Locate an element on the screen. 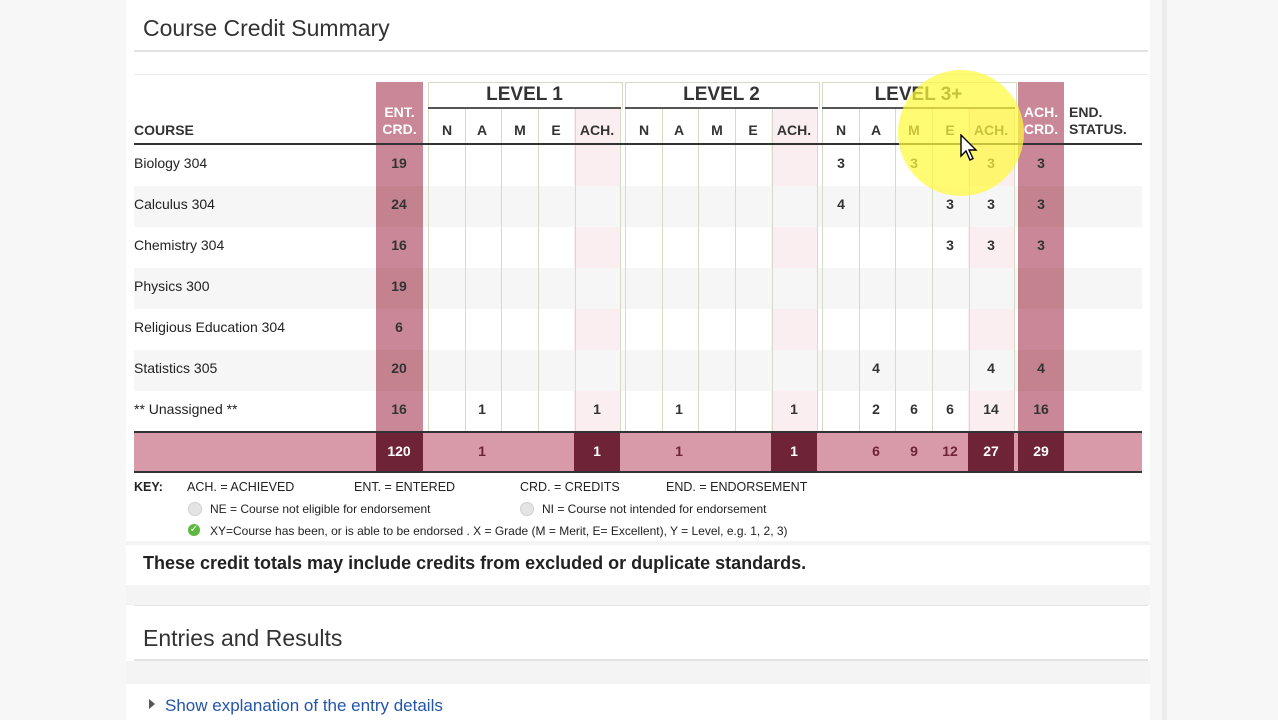 This screenshot has height=720, width=1278. level2-col-n: N is located at coordinates (644, 130).